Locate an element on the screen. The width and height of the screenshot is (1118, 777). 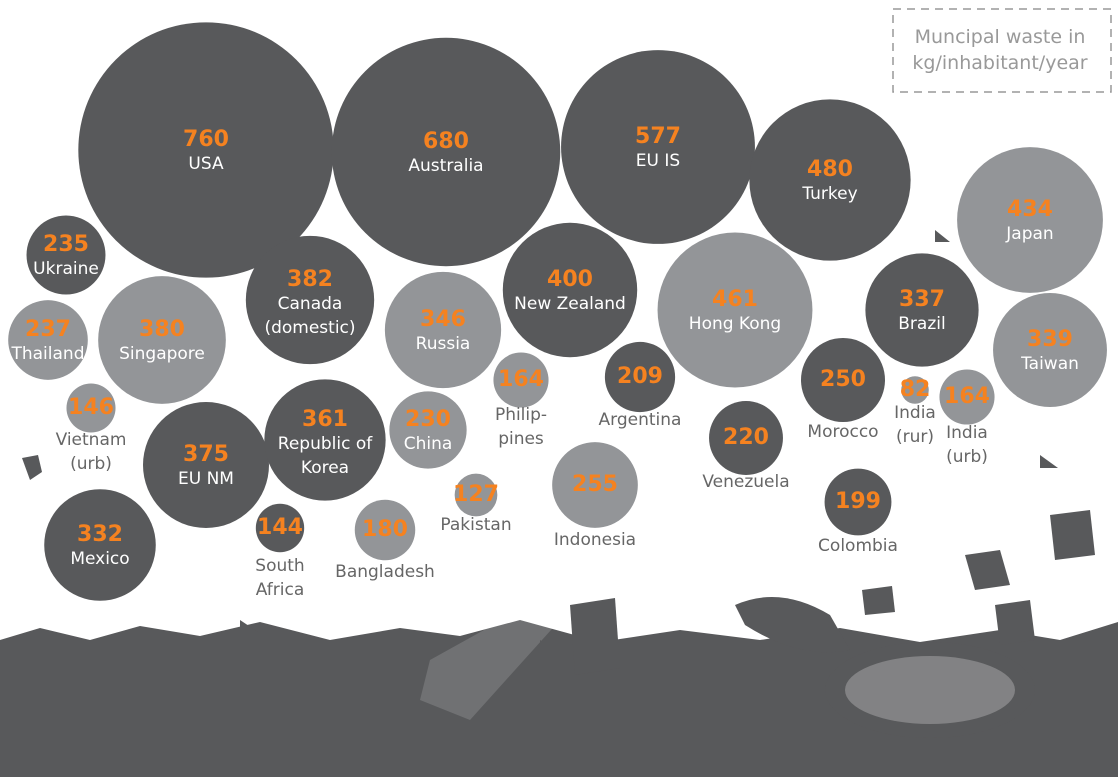
category-label: New Zealand is located at coordinates (570, 304).